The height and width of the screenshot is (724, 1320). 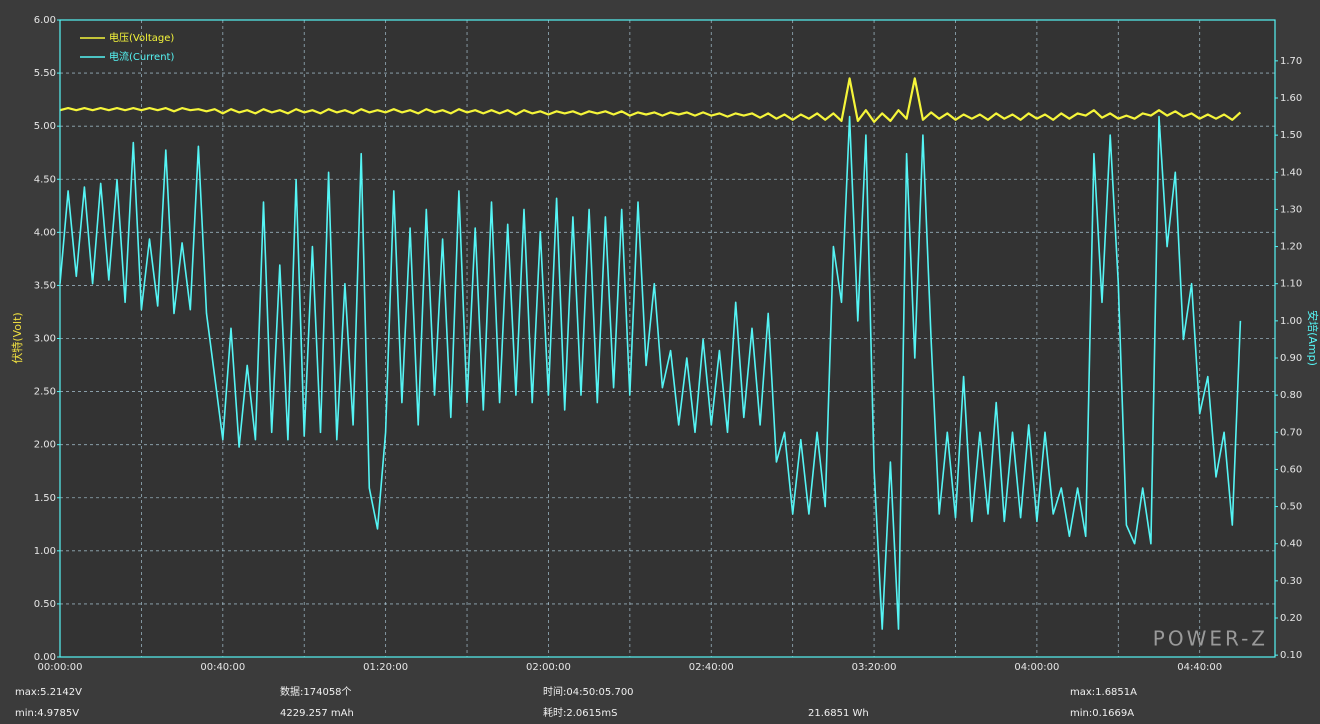 I want to click on stat: 4229.257 mAh, so click(x=317, y=713).